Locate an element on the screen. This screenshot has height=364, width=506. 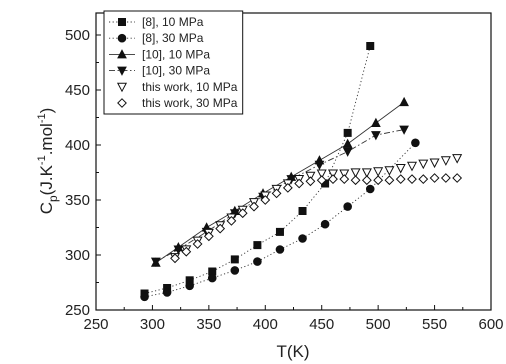
legend-item: [8], 30 MPa is located at coordinates (156, 38).